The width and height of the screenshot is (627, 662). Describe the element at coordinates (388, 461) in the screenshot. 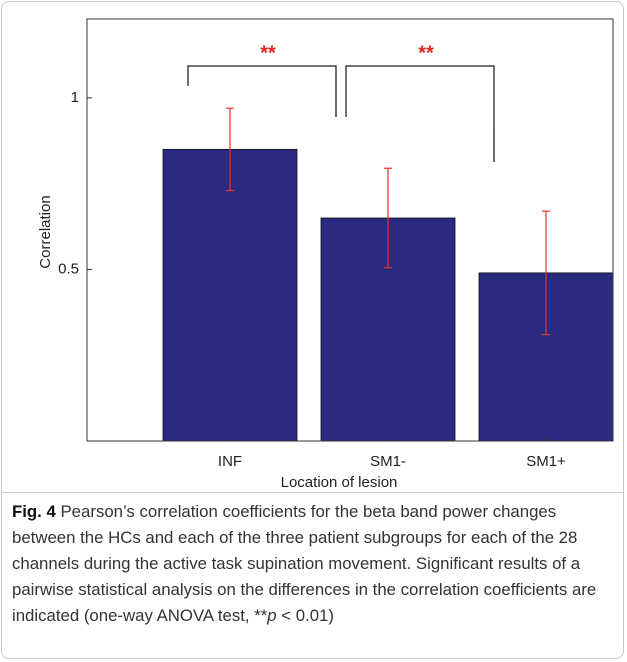

I see `x-tick-label: SM1-` at that location.